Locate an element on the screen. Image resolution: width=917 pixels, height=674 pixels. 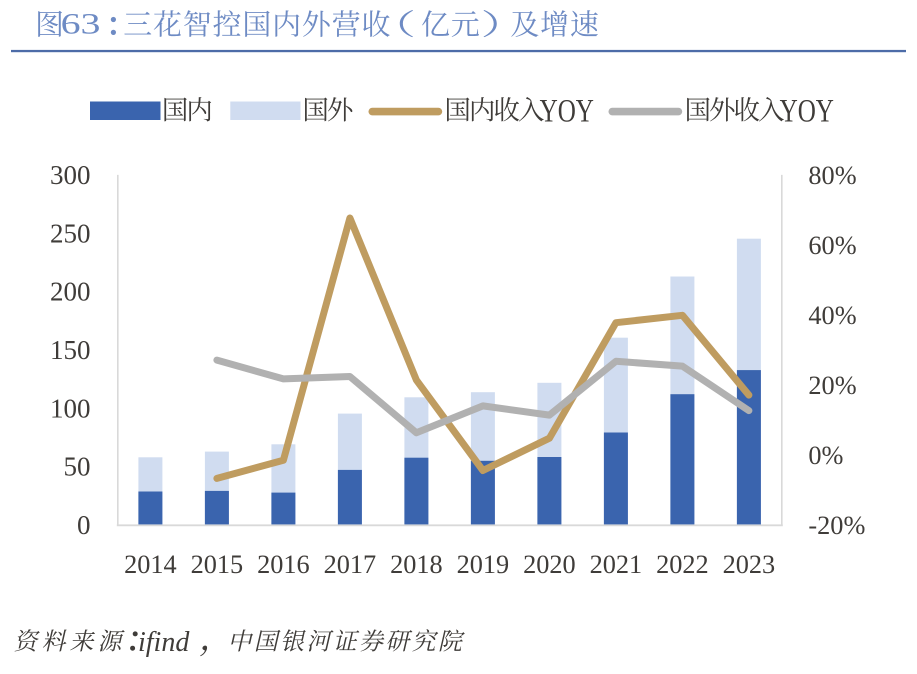
svg-text: 40% is located at coordinates (832, 315).